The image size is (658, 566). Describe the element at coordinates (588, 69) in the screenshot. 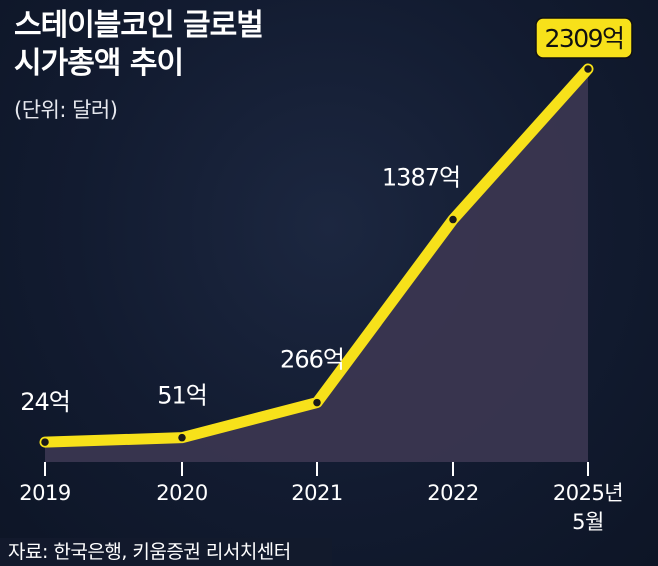

I see `data-point-2025년 5월` at that location.